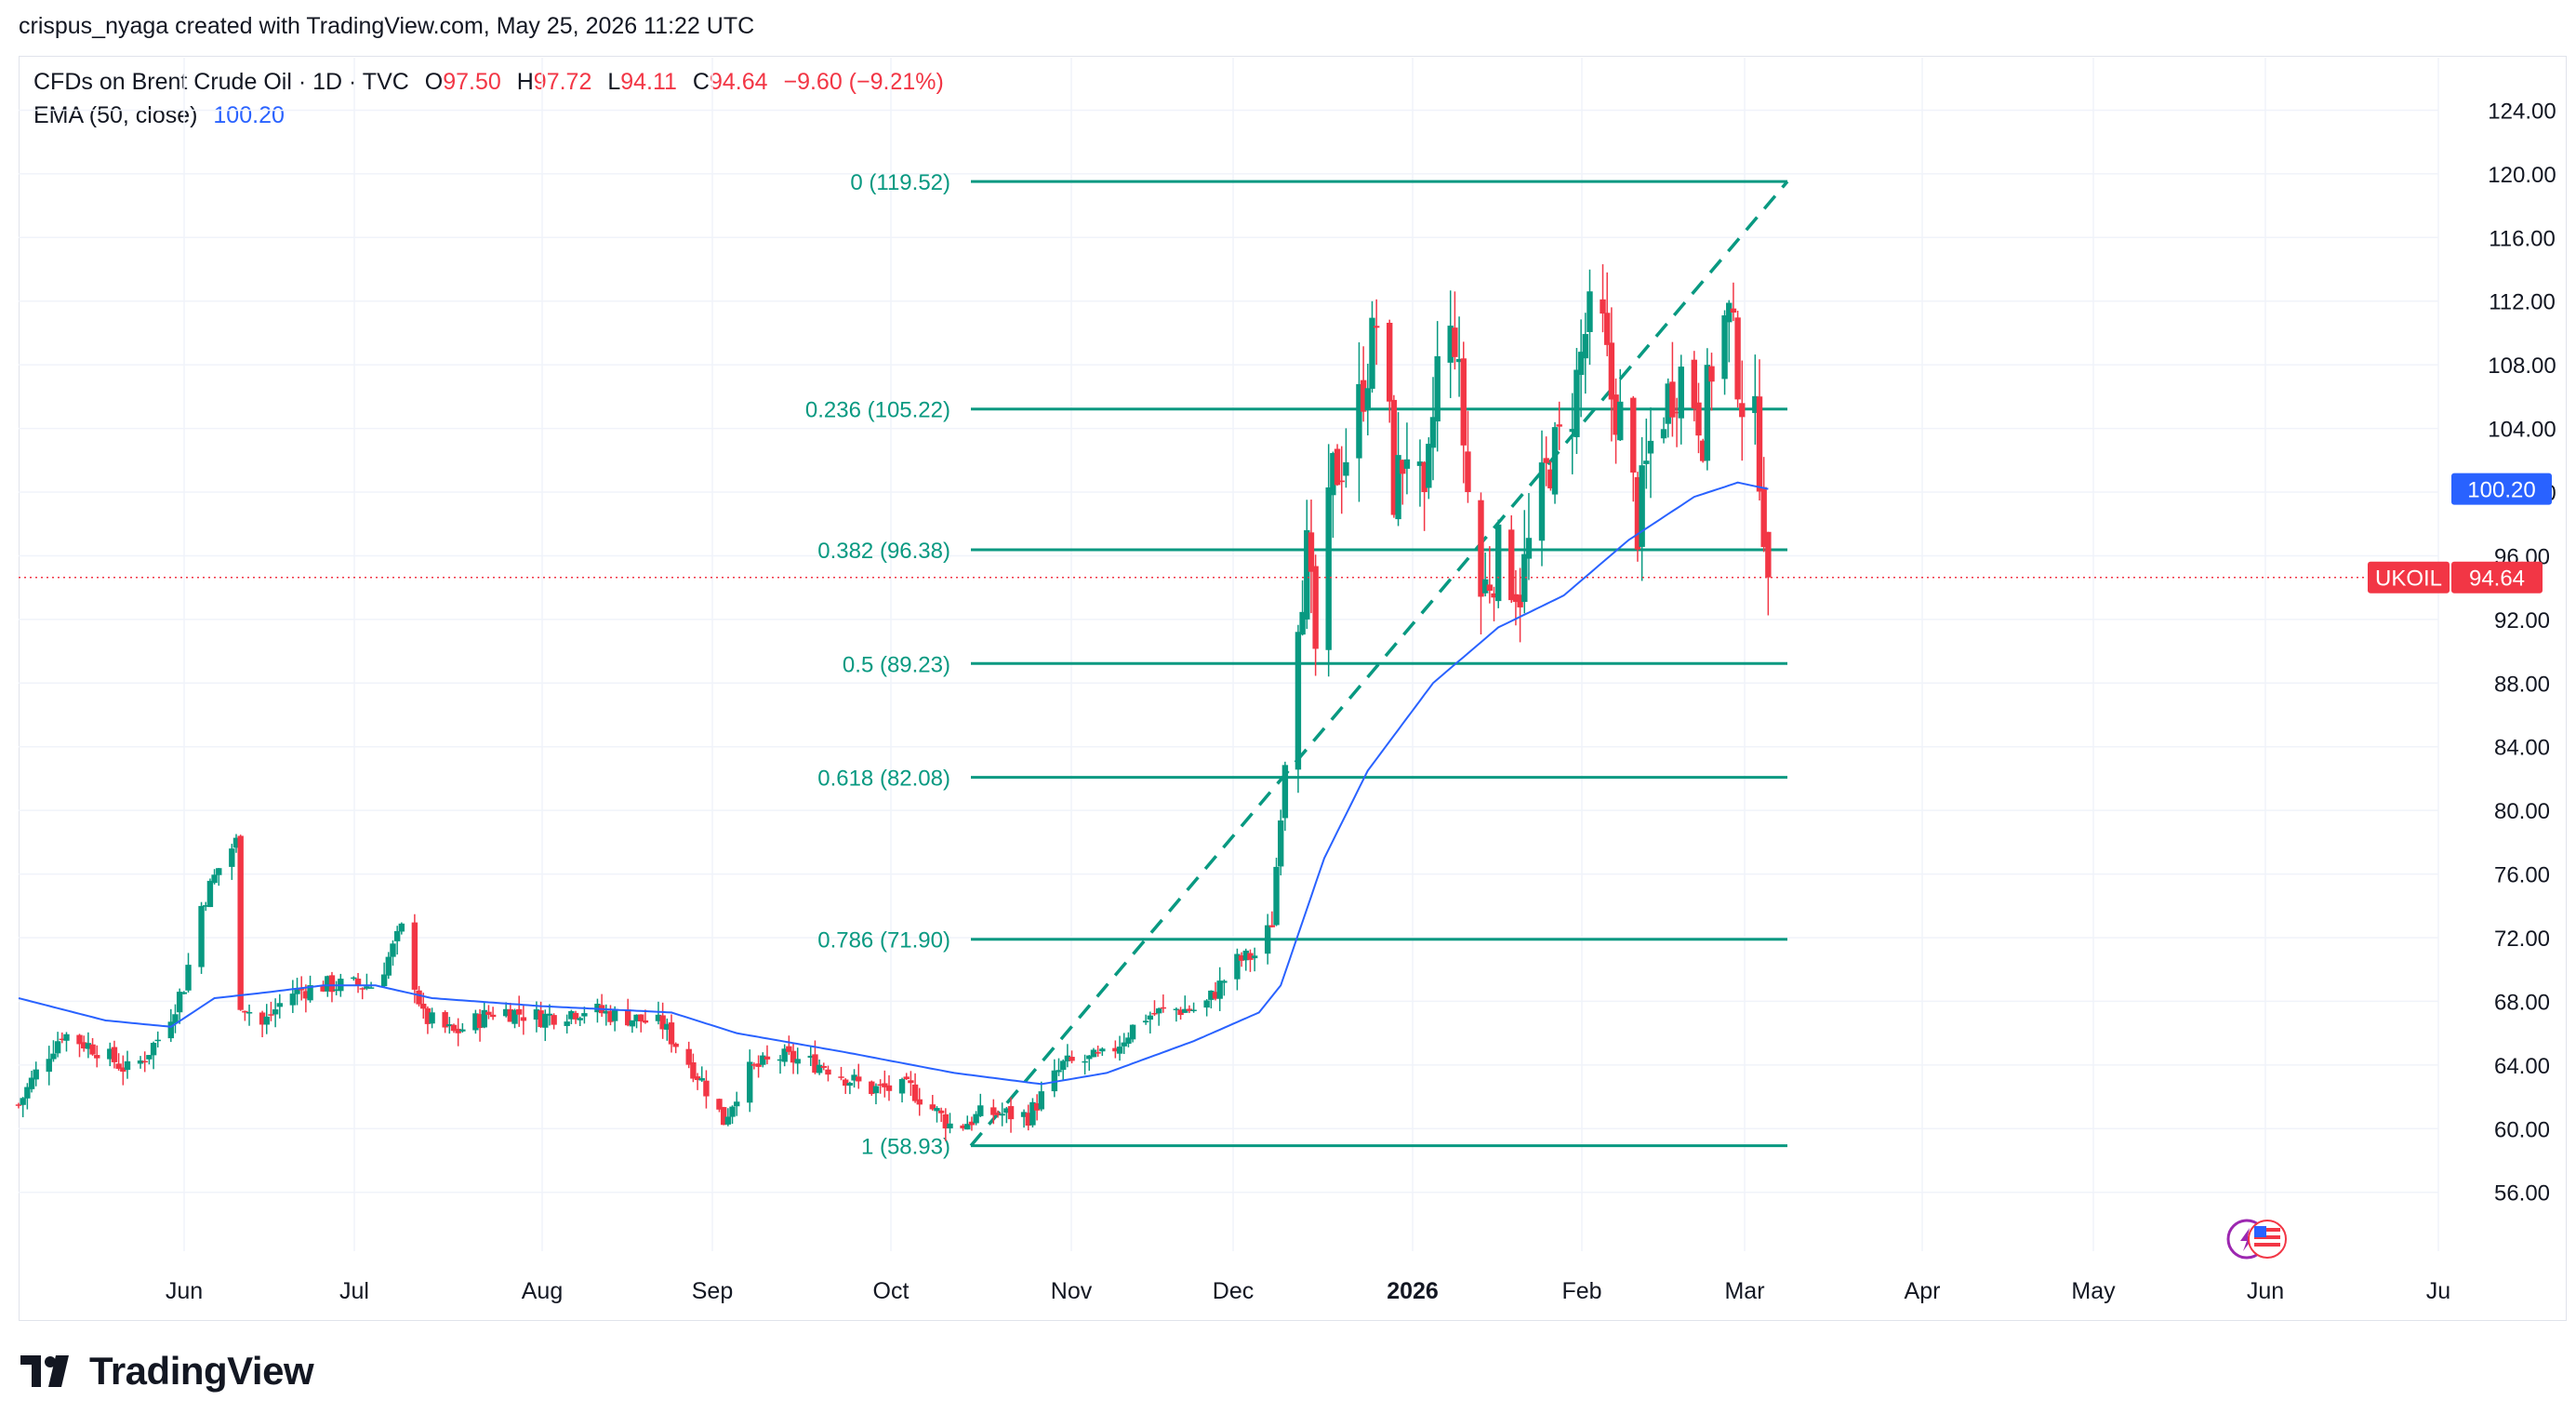 The image size is (2576, 1427). What do you see at coordinates (525, 82) in the screenshot?
I see `high-label: H` at bounding box center [525, 82].